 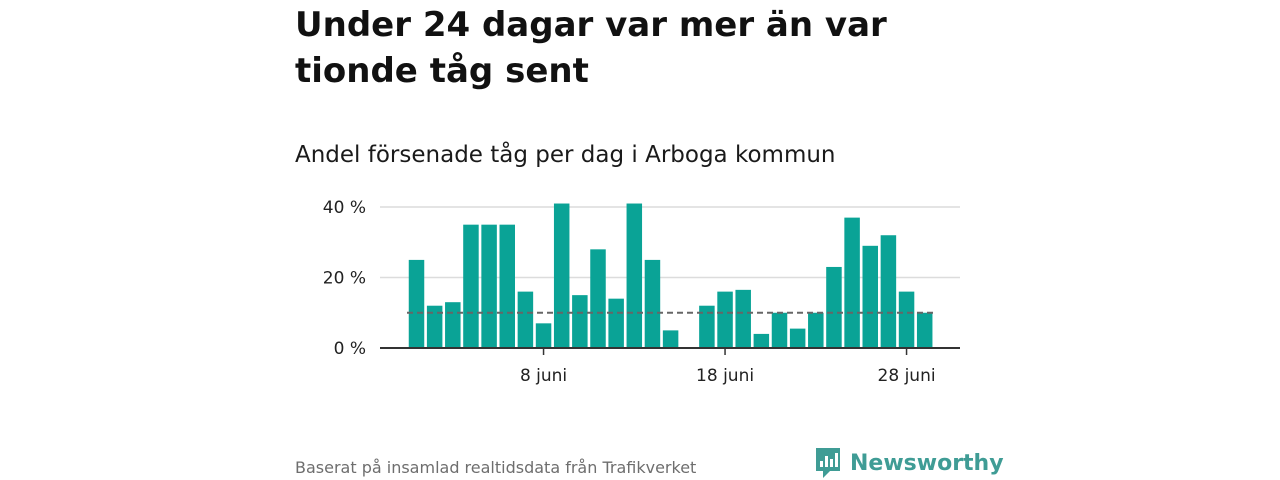 What do you see at coordinates (350, 349) in the screenshot?
I see `y-tick-label: 0 %` at bounding box center [350, 349].